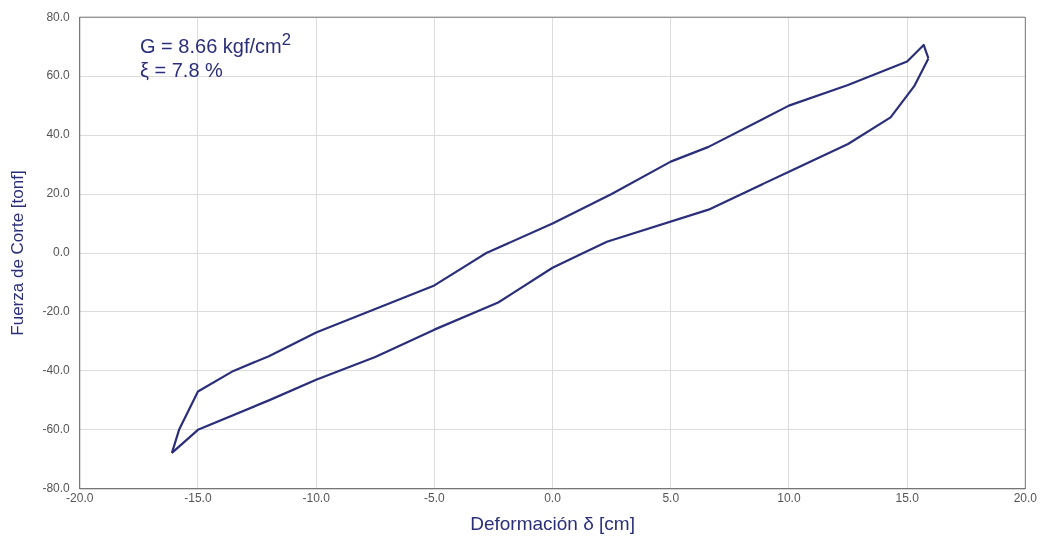  What do you see at coordinates (58, 134) in the screenshot?
I see `y-tick-label: 40.0` at bounding box center [58, 134].